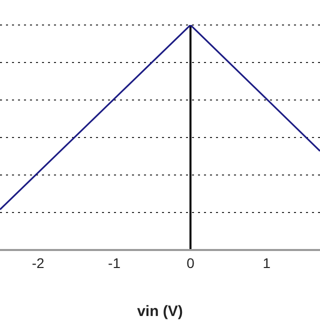 This screenshot has width=320, height=320. What do you see at coordinates (190, 262) in the screenshot?
I see `x-tick-label: 0` at bounding box center [190, 262].